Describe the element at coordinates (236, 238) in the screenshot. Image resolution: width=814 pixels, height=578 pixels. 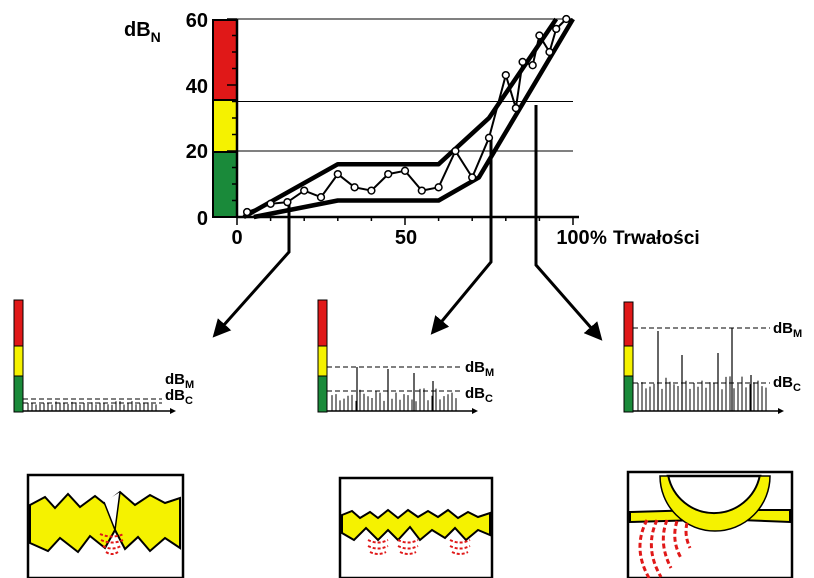
I see `x-tick-0: 0` at that location.